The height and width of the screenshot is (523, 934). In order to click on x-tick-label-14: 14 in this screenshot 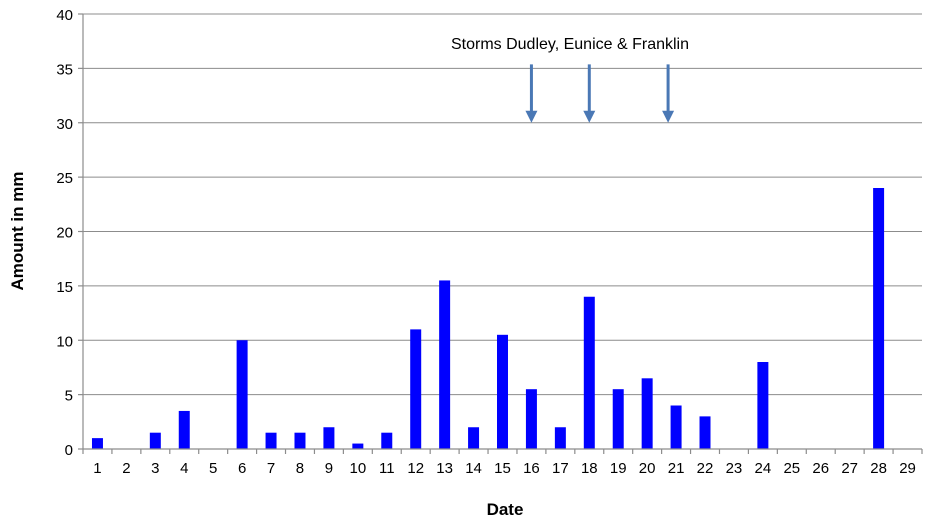, I will do `click(473, 468)`.